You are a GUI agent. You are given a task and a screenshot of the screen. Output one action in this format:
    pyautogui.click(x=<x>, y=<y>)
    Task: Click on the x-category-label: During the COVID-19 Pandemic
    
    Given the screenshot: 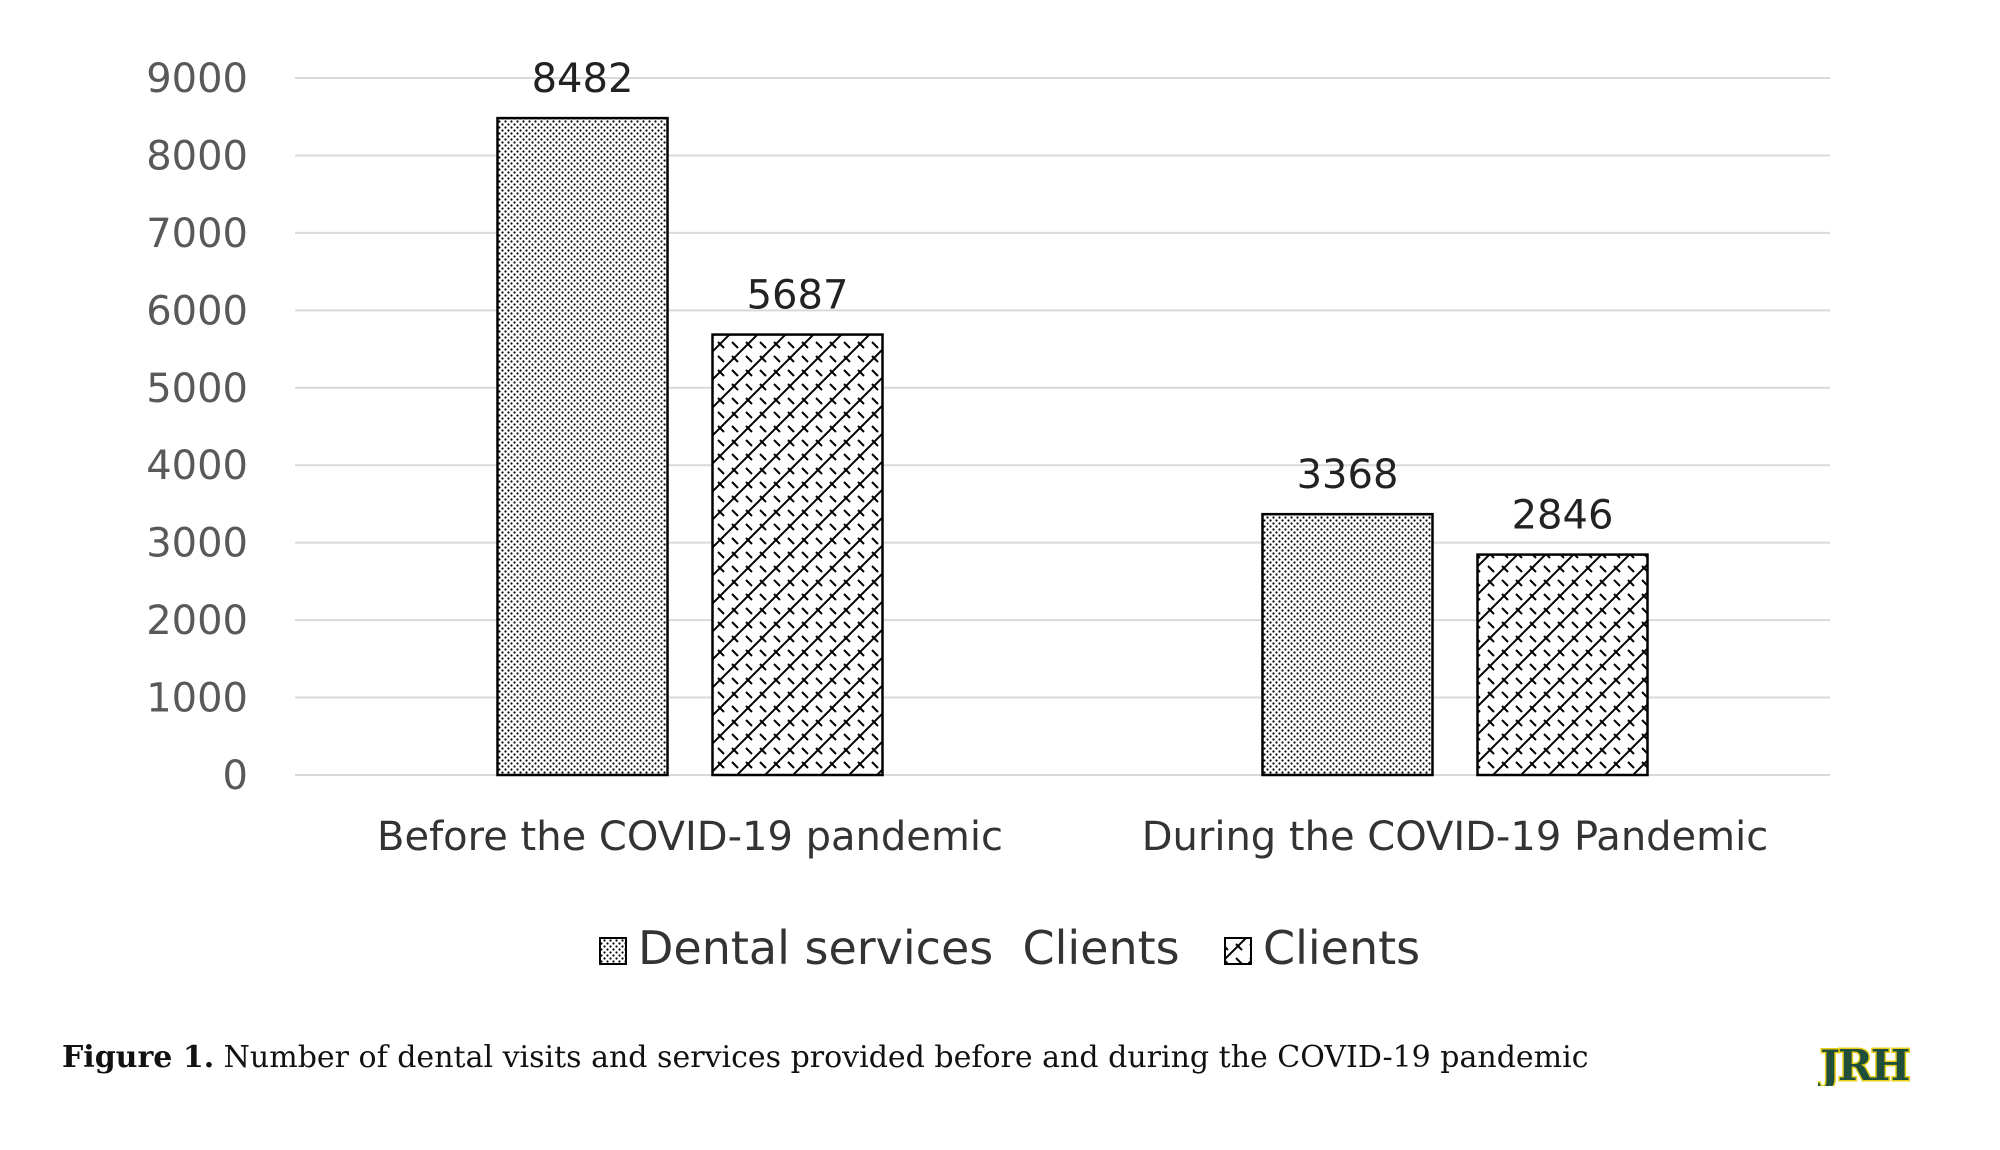 What is the action you would take?
    pyautogui.click(x=1455, y=837)
    